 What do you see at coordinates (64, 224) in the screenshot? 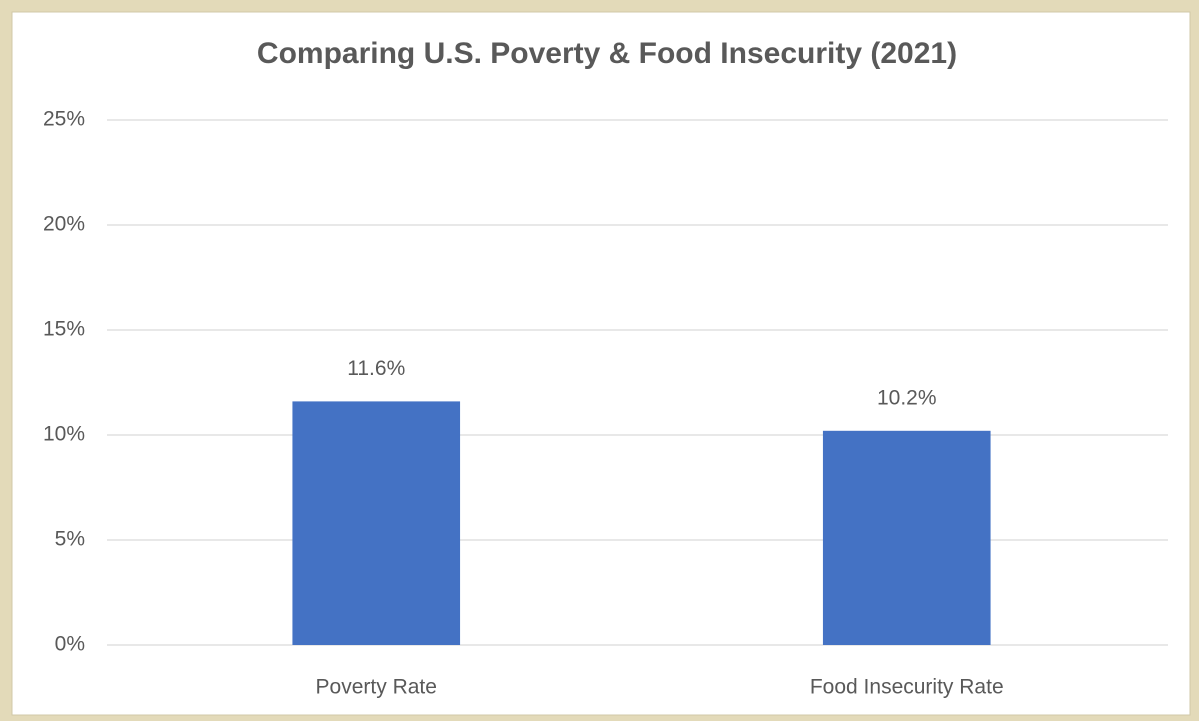
I see `y-tick-label: 20%` at bounding box center [64, 224].